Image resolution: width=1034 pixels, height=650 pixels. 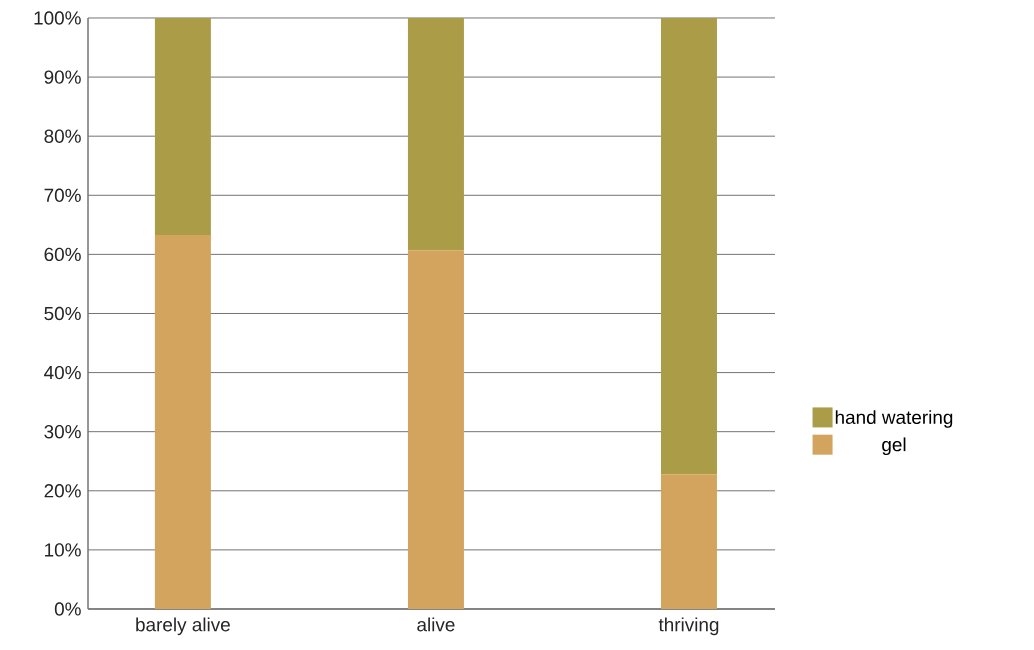 I want to click on y-tick-label: 60%, so click(x=62, y=254).